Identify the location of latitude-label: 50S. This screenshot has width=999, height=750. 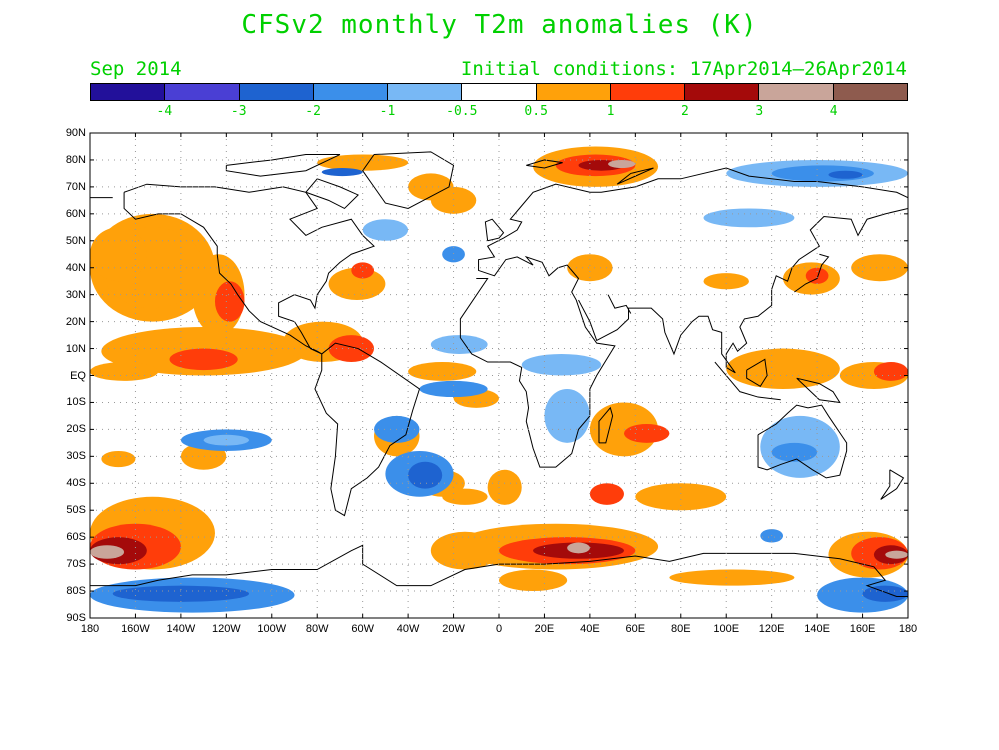
(76, 510).